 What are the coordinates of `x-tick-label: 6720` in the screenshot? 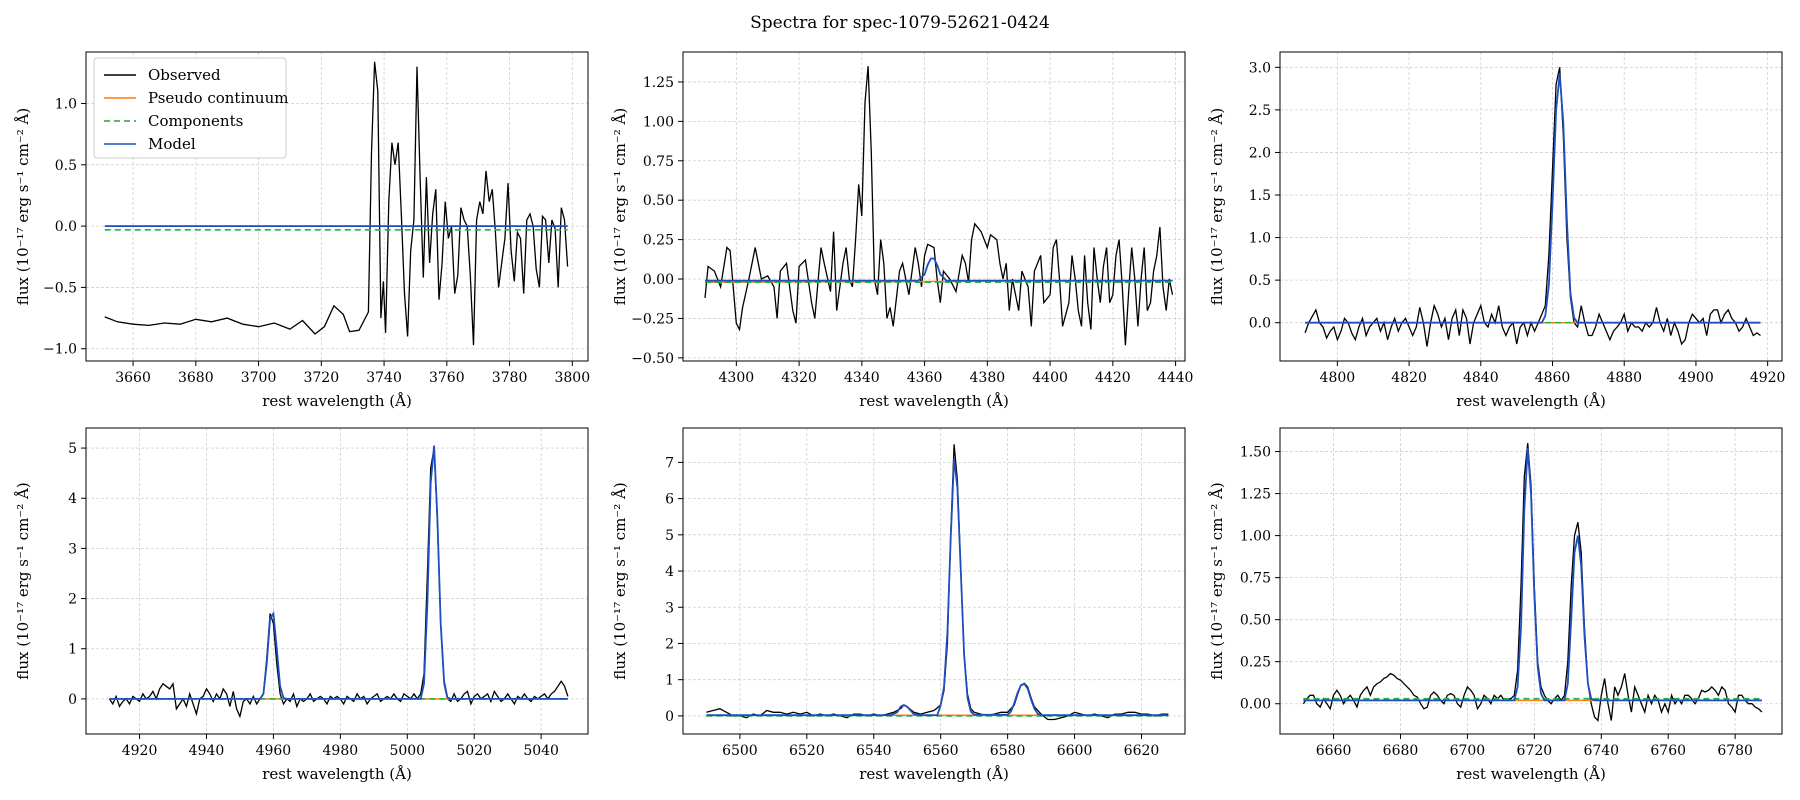 It's located at (1535, 751).